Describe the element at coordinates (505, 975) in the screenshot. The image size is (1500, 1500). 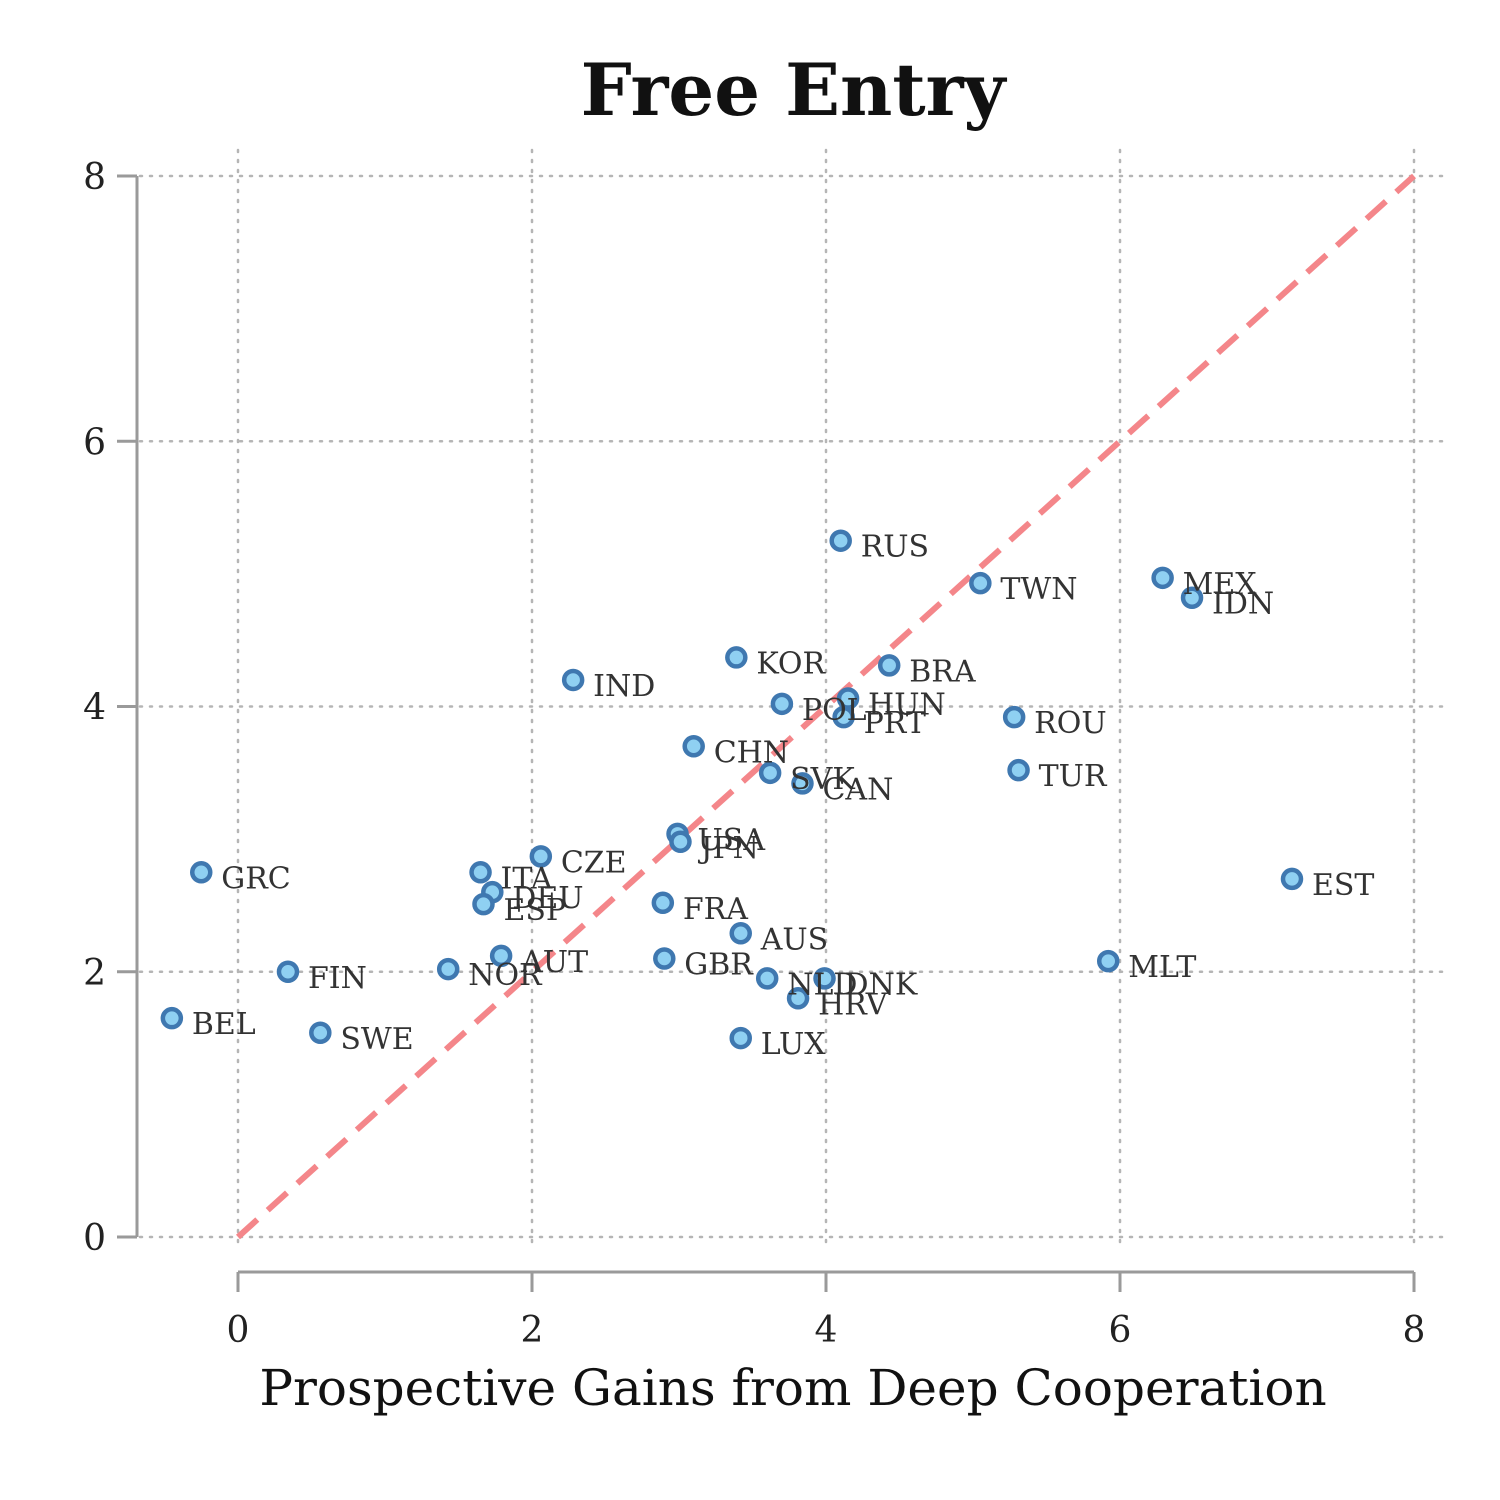
I see `point-label-nor: NOR` at that location.